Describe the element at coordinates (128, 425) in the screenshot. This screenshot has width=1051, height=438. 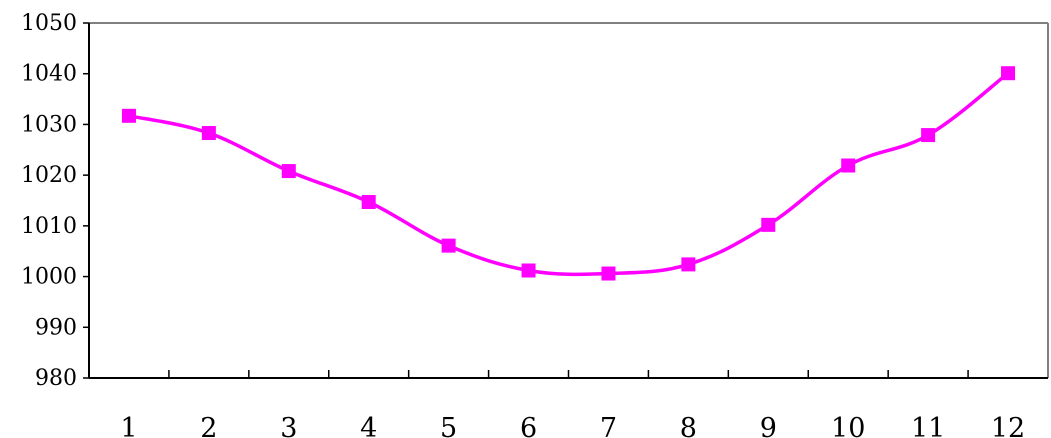
I see `x-tick-label: 1` at that location.